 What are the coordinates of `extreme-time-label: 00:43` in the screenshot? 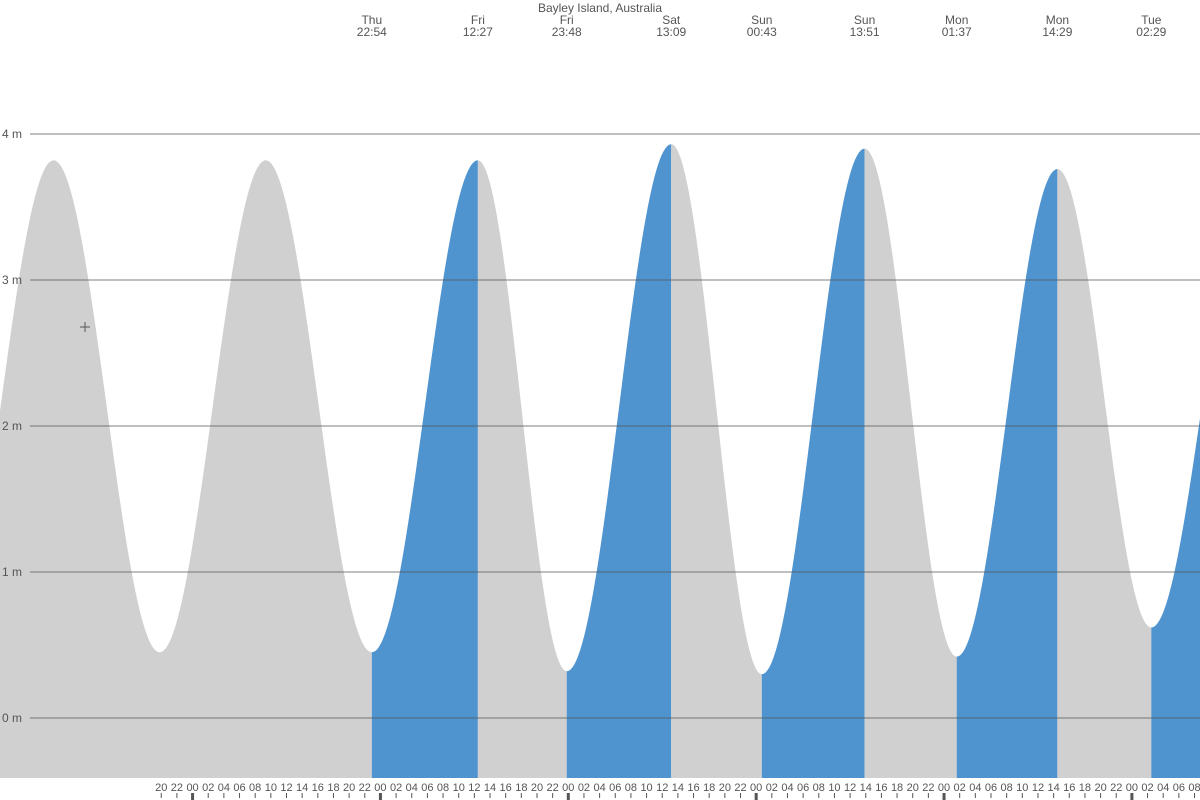 It's located at (762, 32).